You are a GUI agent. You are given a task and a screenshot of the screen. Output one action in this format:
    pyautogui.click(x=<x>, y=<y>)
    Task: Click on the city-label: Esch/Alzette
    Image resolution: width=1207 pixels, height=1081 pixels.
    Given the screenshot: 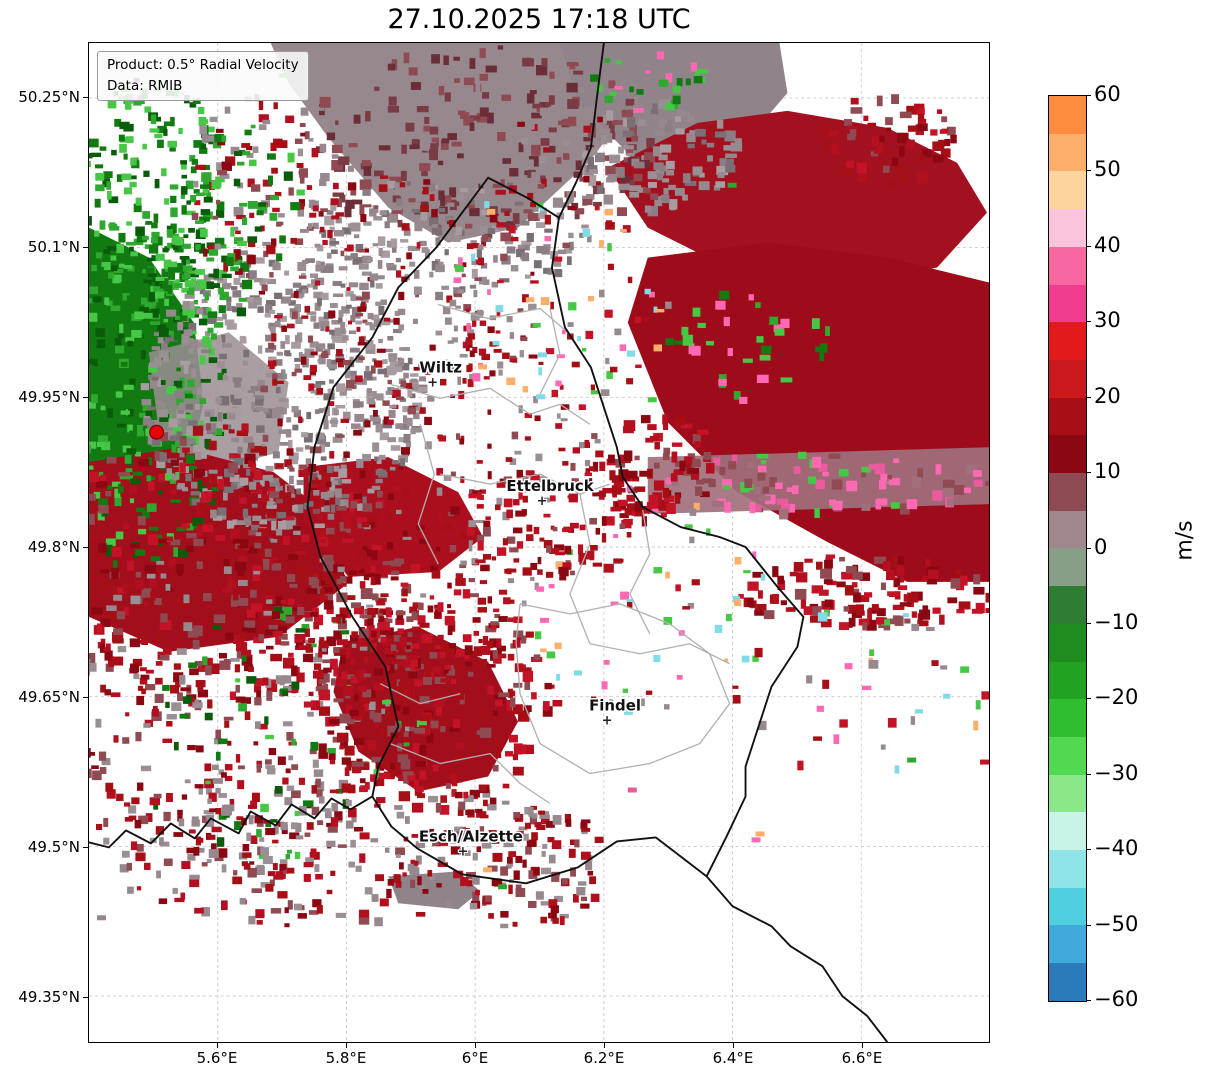 What is the action you would take?
    pyautogui.click(x=471, y=836)
    